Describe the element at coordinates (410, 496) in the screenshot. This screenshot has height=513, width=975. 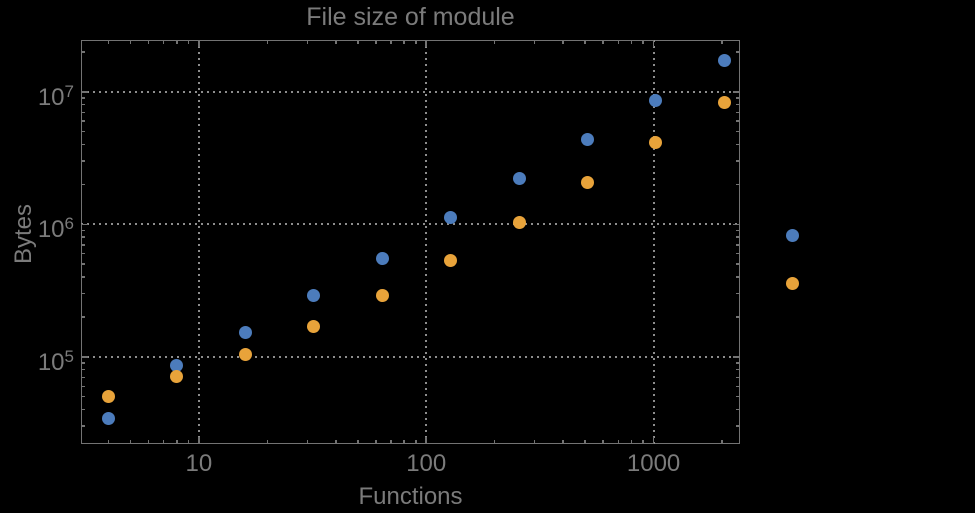
I see `x-axis-label: Functions` at that location.